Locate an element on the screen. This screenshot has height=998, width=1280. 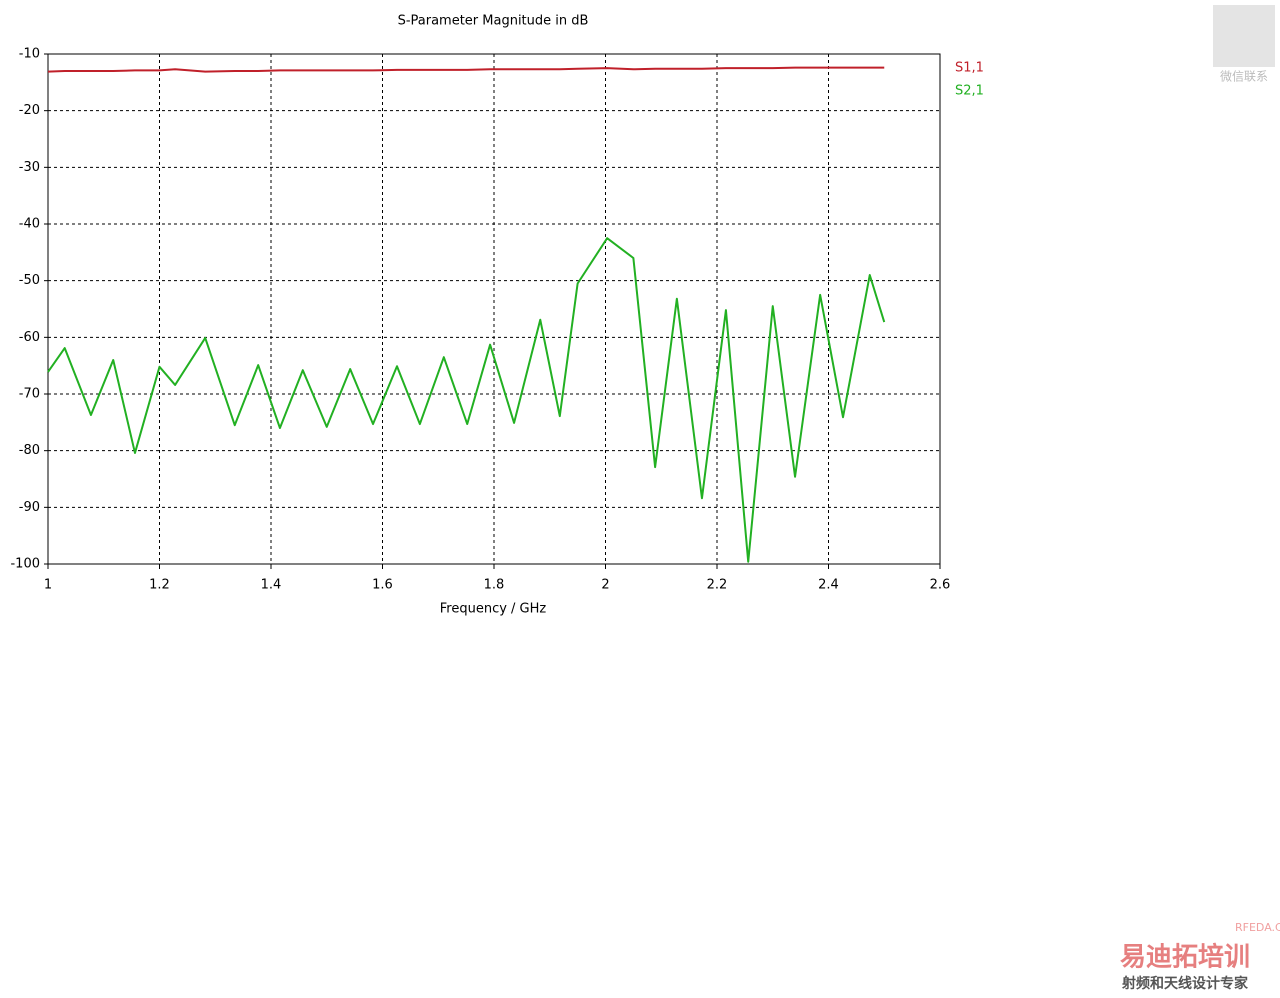
qr-code is located at coordinates (1244, 36).